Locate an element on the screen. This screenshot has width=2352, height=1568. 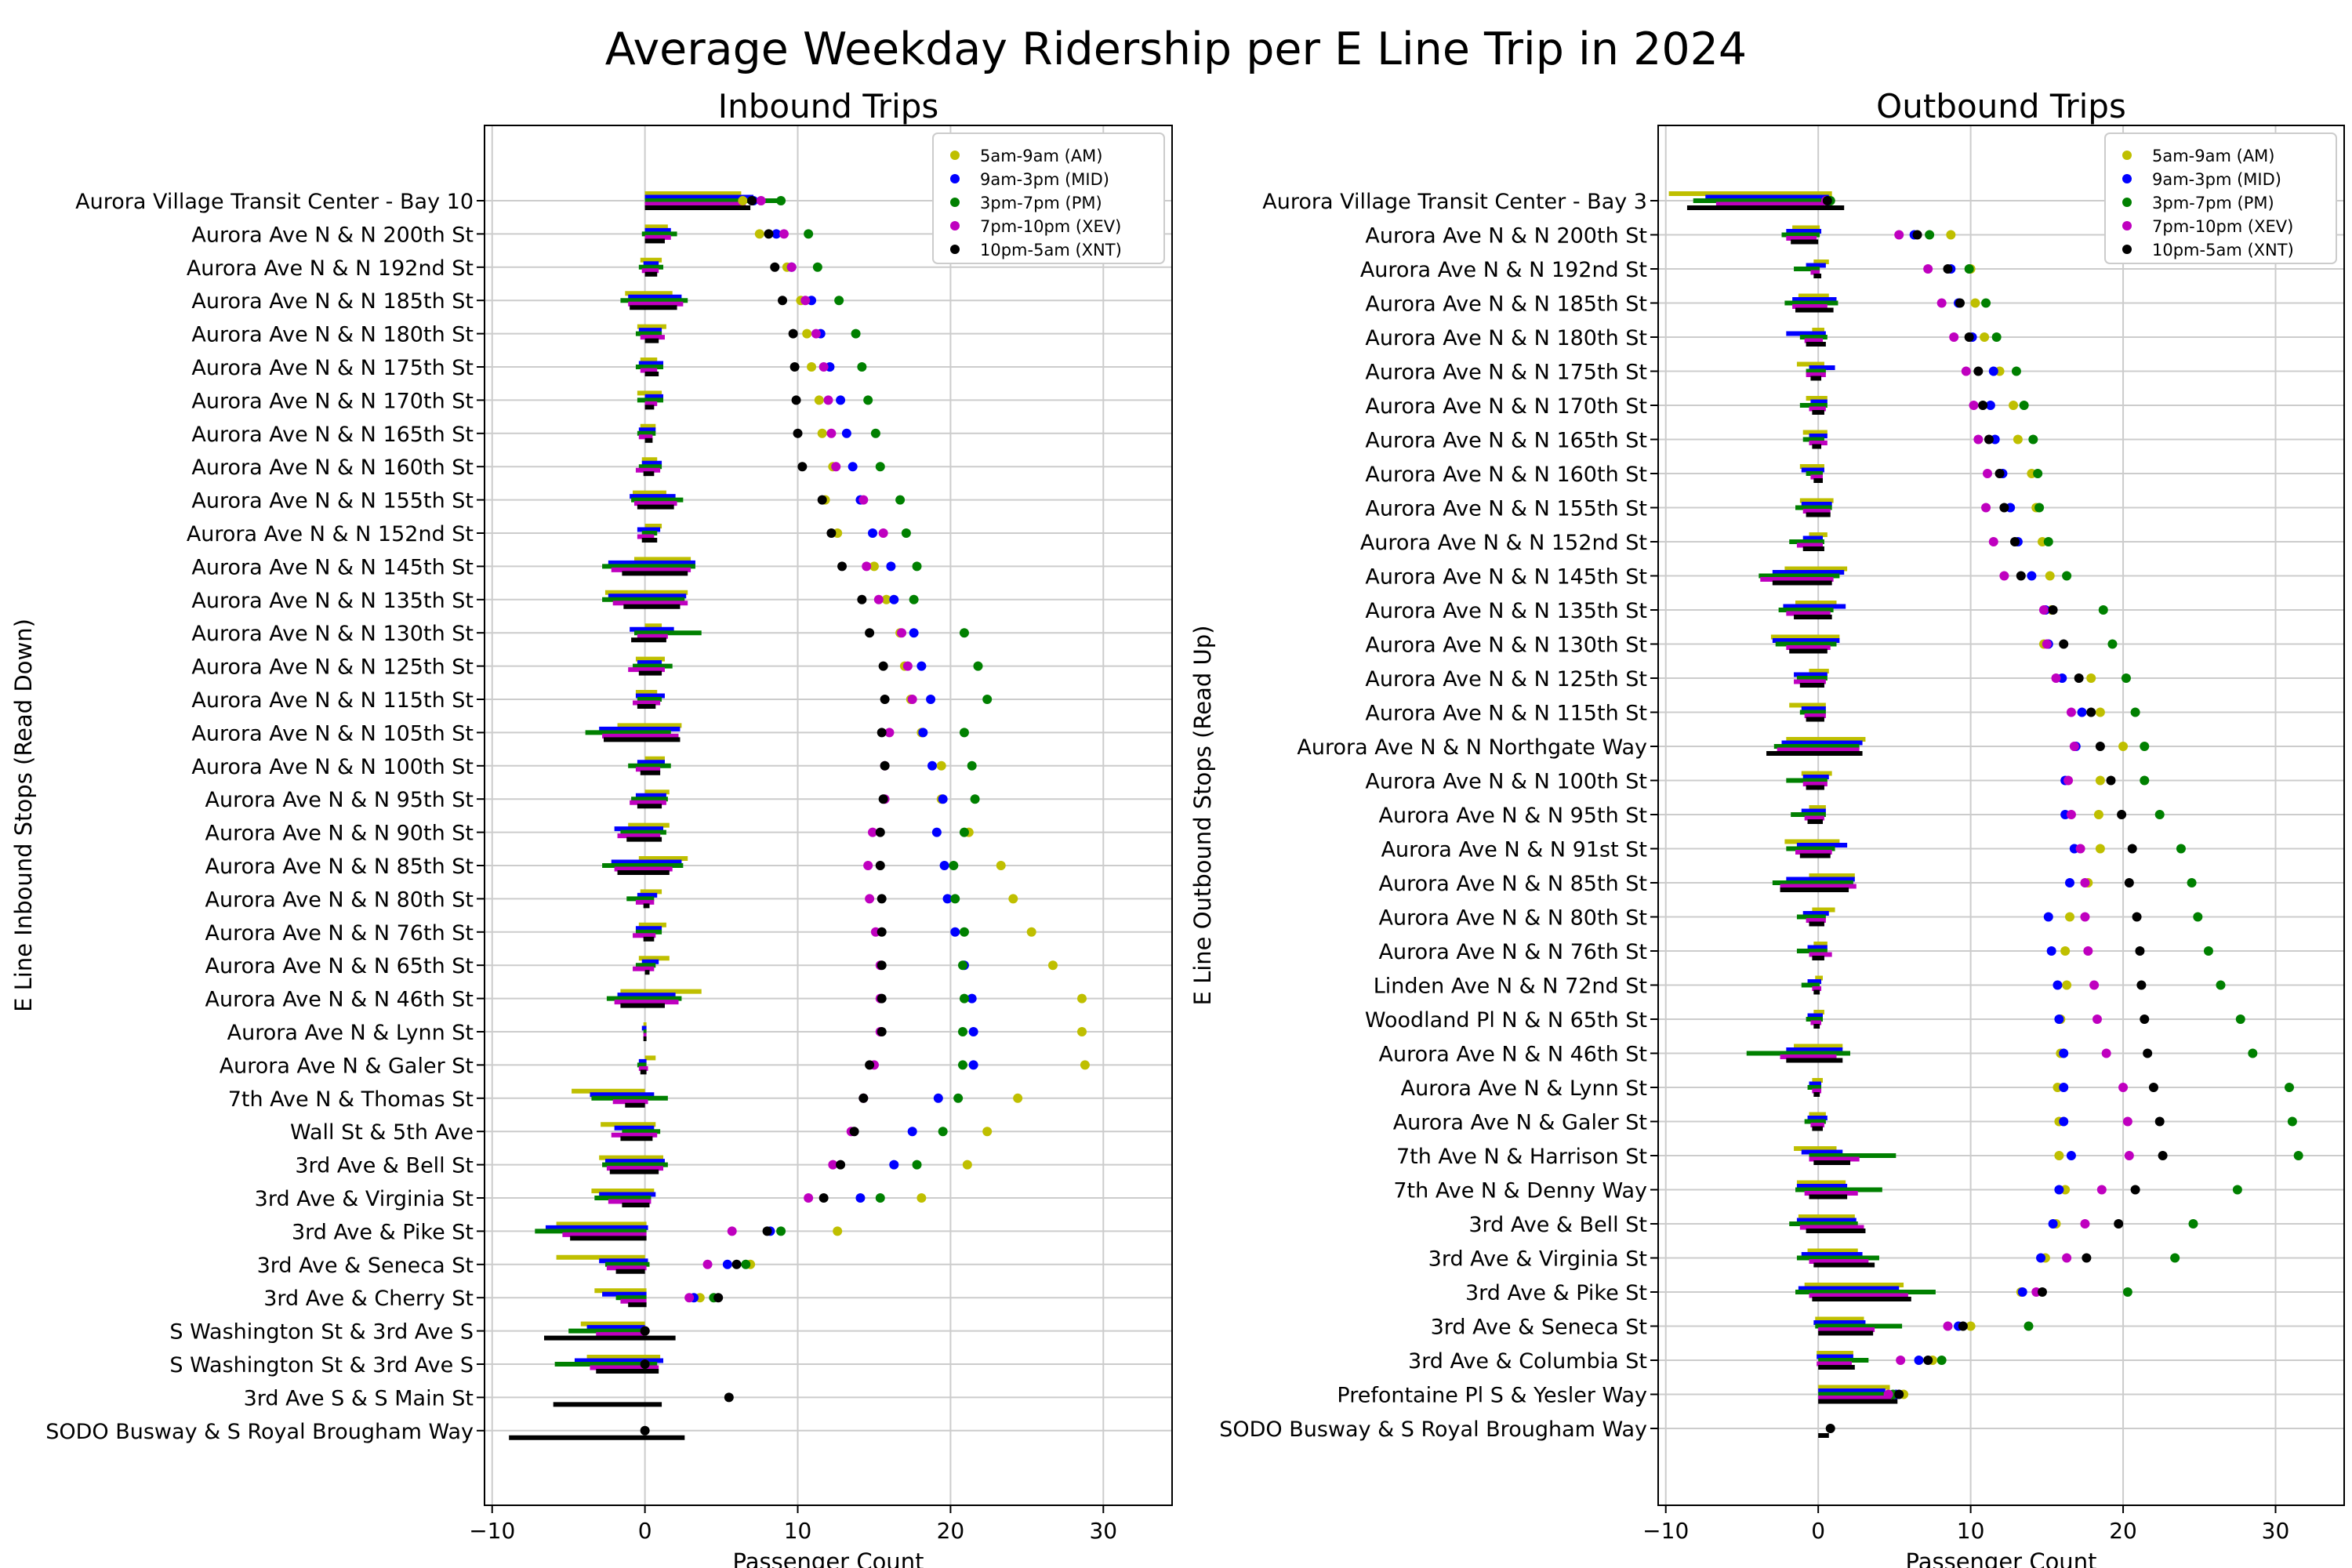
inbound-stop-label-0: Aurora Village Transit Center - Bay 10 is located at coordinates (274, 202).